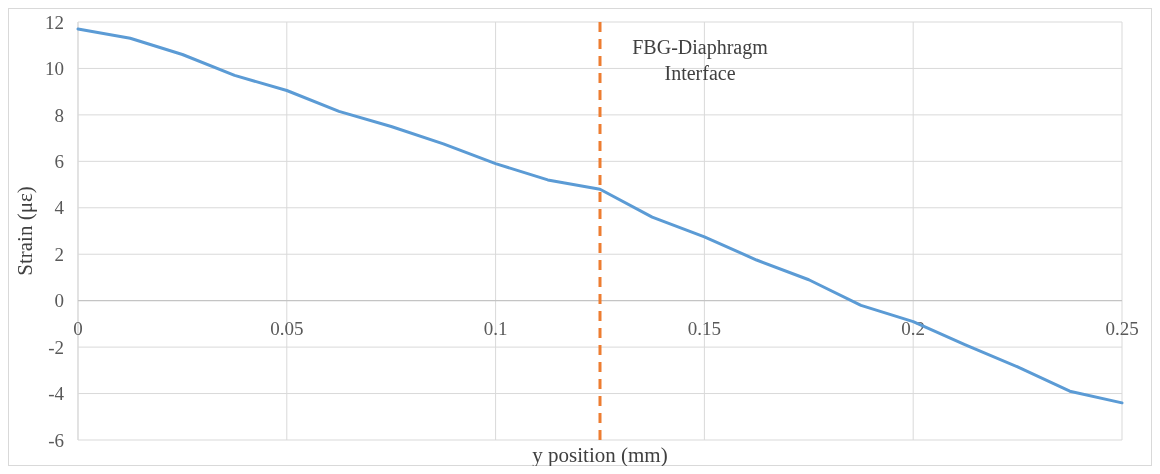 This screenshot has width=1160, height=474. Describe the element at coordinates (59, 115) in the screenshot. I see `y-tick-label: 8` at that location.